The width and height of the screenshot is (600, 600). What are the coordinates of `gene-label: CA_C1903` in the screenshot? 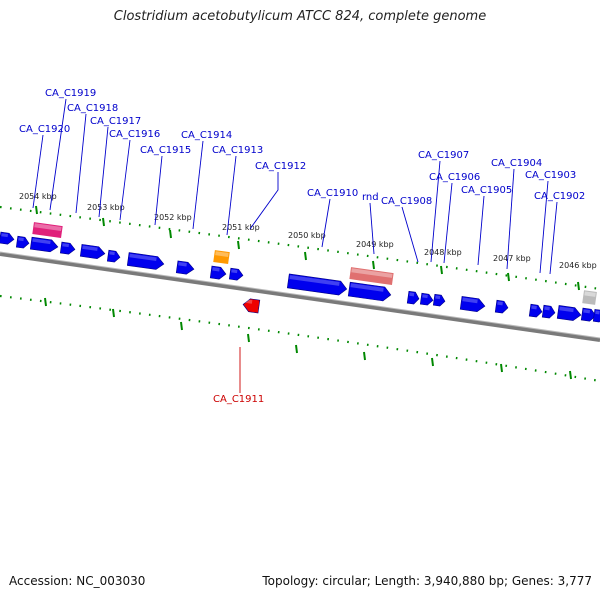 It's located at (550, 175).